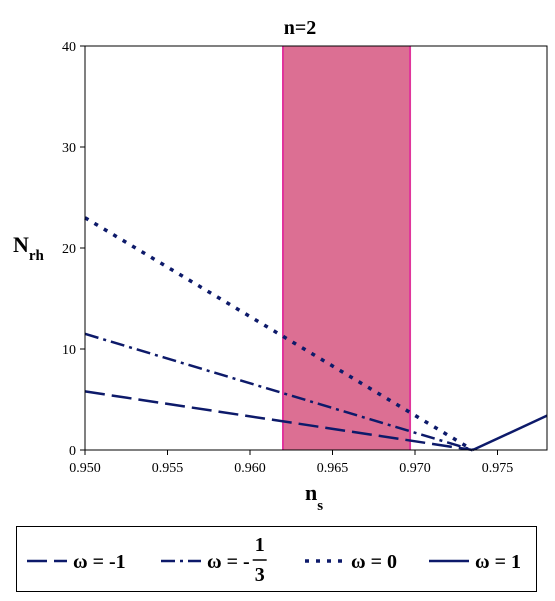  I want to click on y-tick-label: 40, so click(69, 47).